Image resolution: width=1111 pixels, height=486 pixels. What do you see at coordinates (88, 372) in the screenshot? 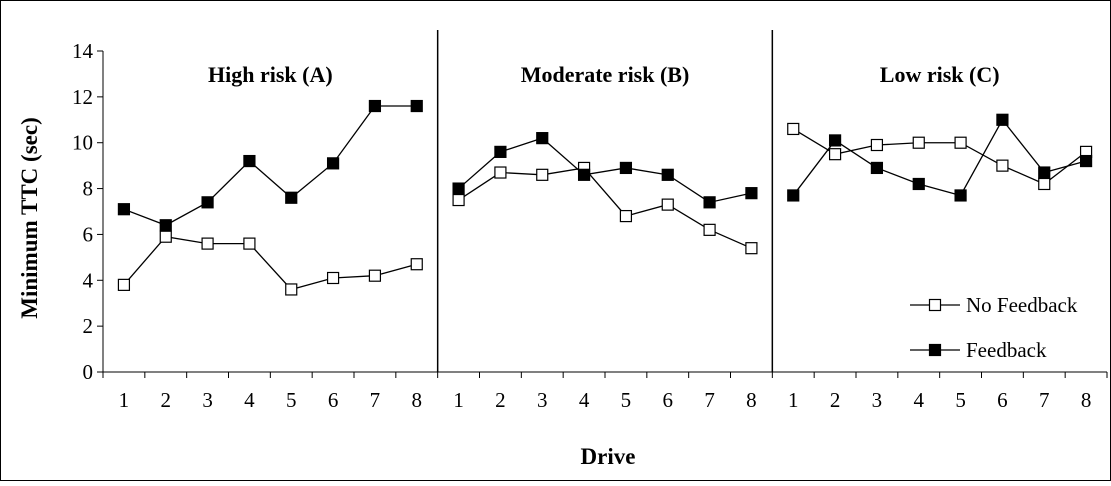
I see `y-tick-label: 0` at bounding box center [88, 372].